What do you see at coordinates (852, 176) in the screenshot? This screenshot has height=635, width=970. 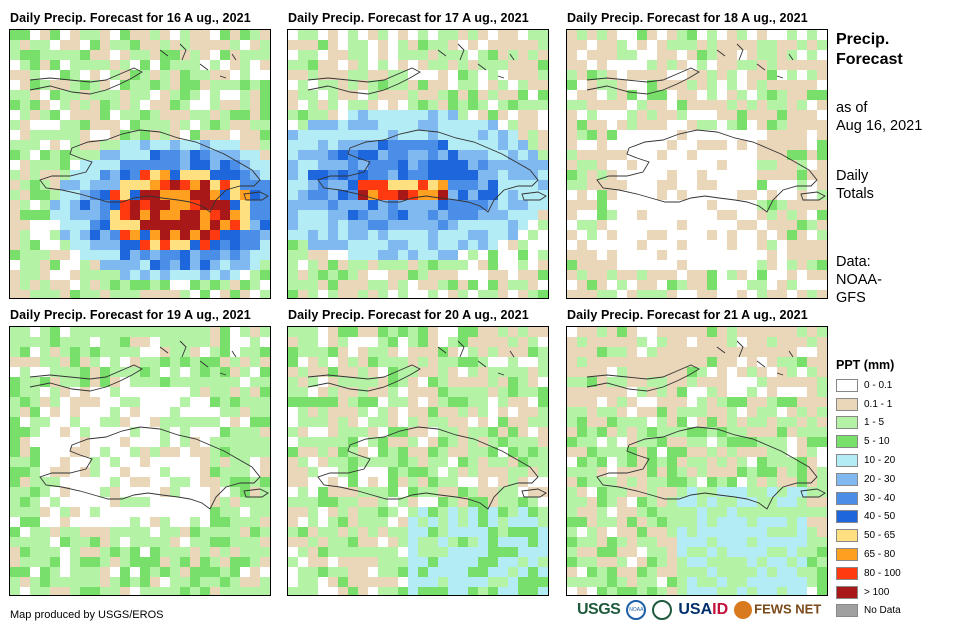 I see `totals-line1: Daily` at bounding box center [852, 176].